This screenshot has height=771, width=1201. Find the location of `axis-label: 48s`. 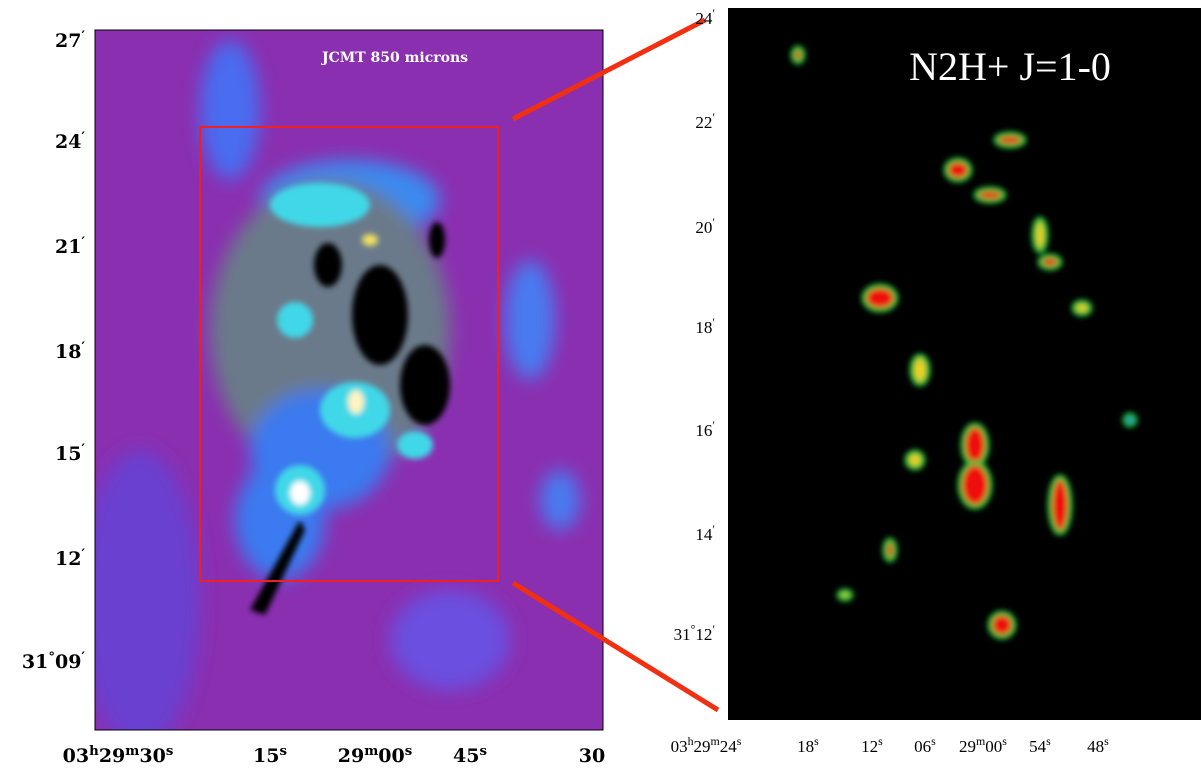

axis-label: 48s is located at coordinates (1098, 745).